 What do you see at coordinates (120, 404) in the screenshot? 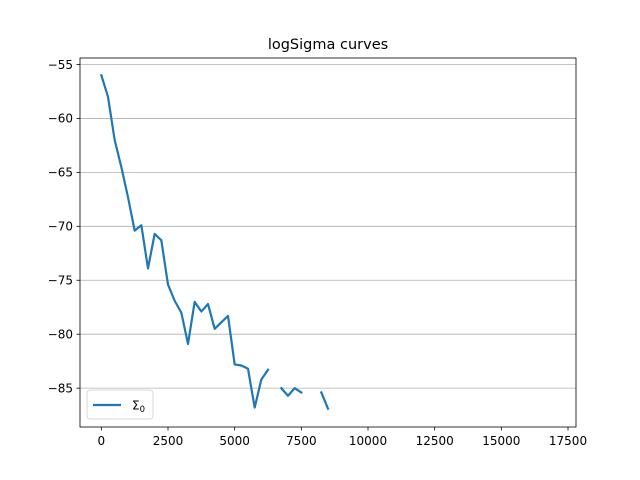
I see `legend: Σ0` at bounding box center [120, 404].